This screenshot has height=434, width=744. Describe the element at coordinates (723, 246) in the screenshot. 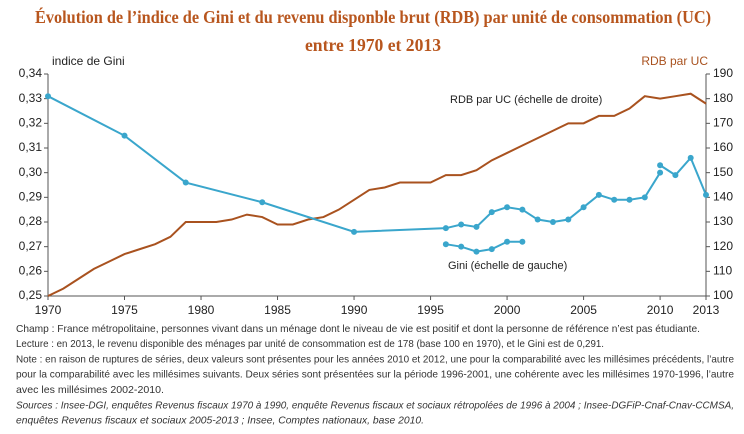

I see `y2-tick-label: 120` at that location.